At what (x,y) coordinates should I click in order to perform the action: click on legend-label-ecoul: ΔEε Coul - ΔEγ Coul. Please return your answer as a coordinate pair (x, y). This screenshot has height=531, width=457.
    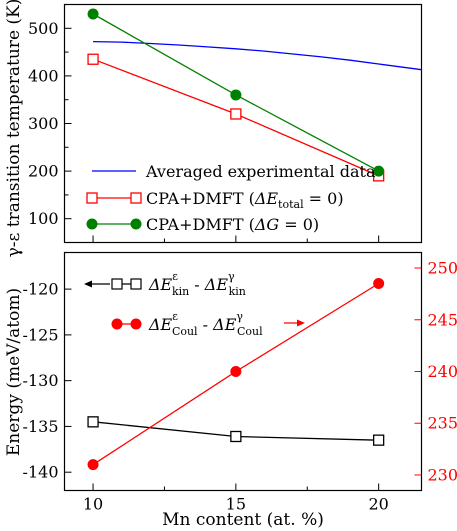
    Looking at the image, I should click on (205, 324).